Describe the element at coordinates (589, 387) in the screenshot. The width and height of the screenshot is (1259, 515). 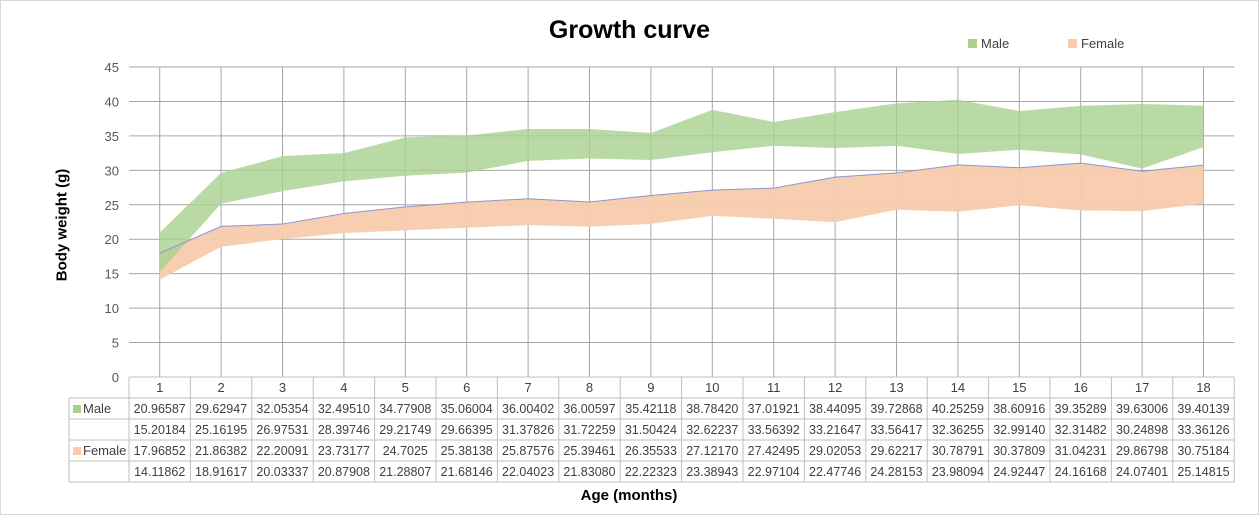
I see `x-tick-label: 8` at that location.